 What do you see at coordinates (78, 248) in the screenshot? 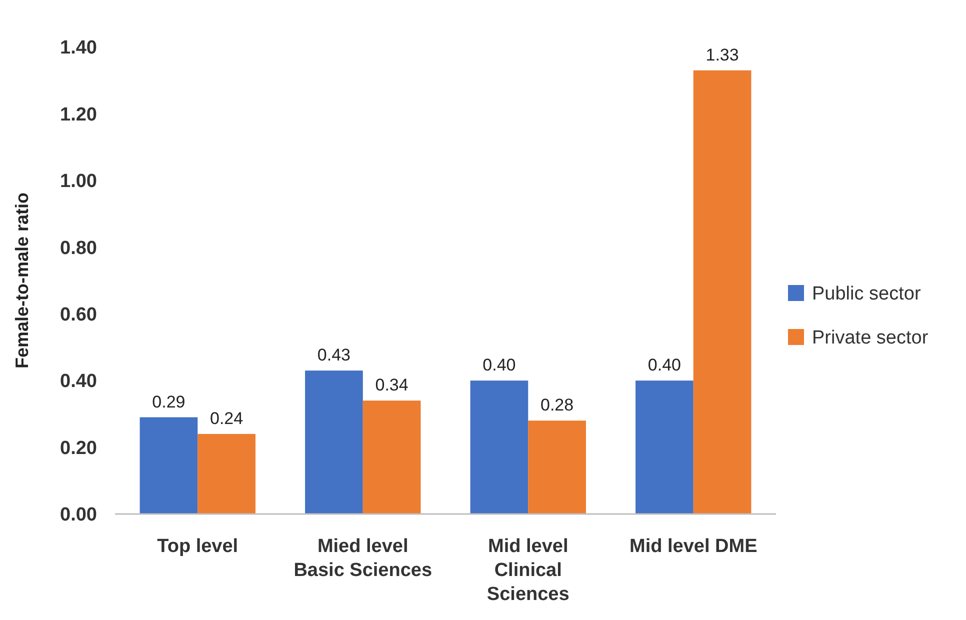
I see `y-tick-label: 0.80` at bounding box center [78, 248].